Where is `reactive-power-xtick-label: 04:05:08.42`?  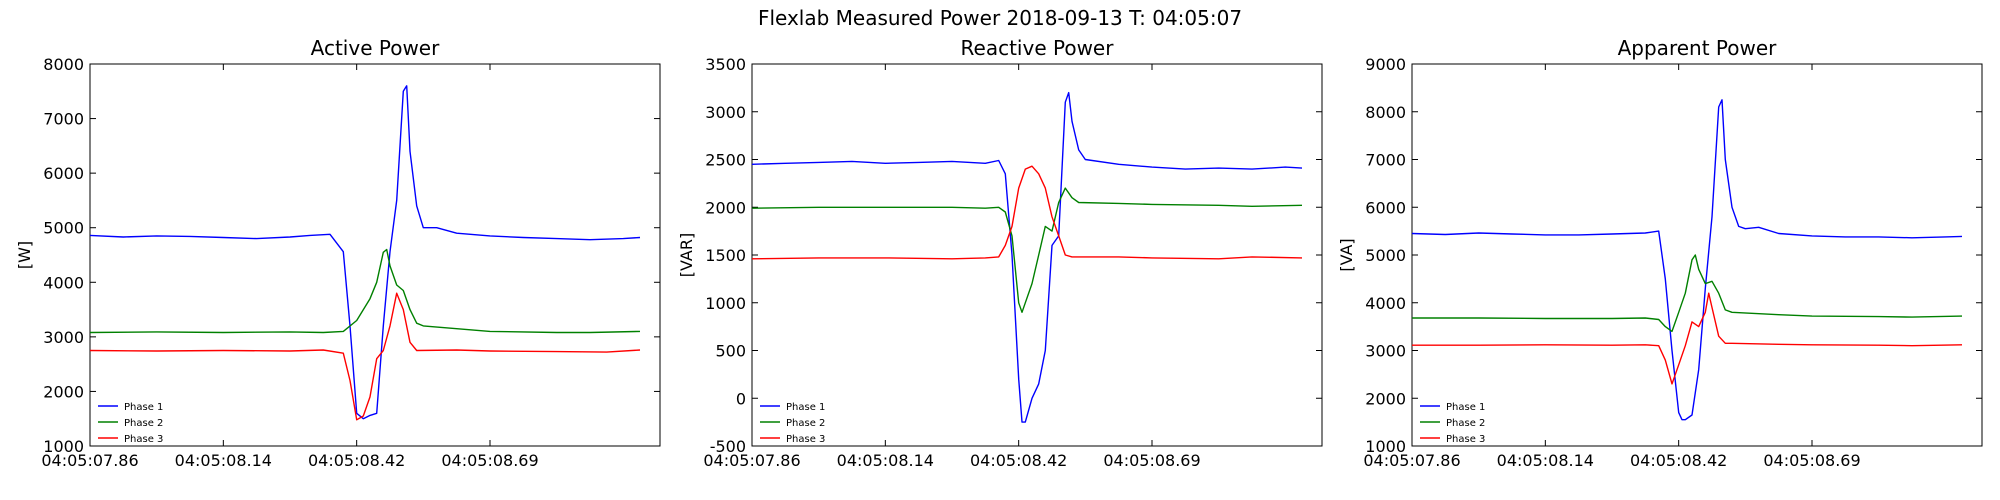
reactive-power-xtick-label: 04:05:08.42 is located at coordinates (1018, 460).